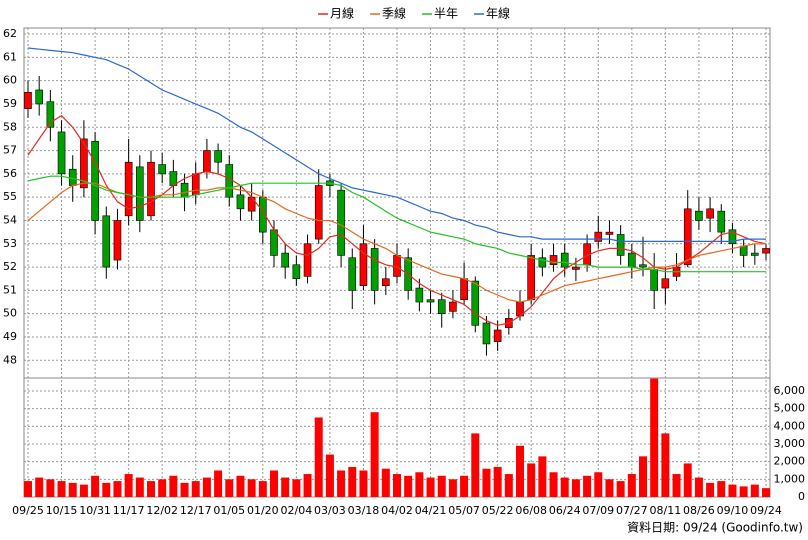 The height and width of the screenshot is (540, 808). I want to click on x-tick-label: 08/26, so click(699, 510).